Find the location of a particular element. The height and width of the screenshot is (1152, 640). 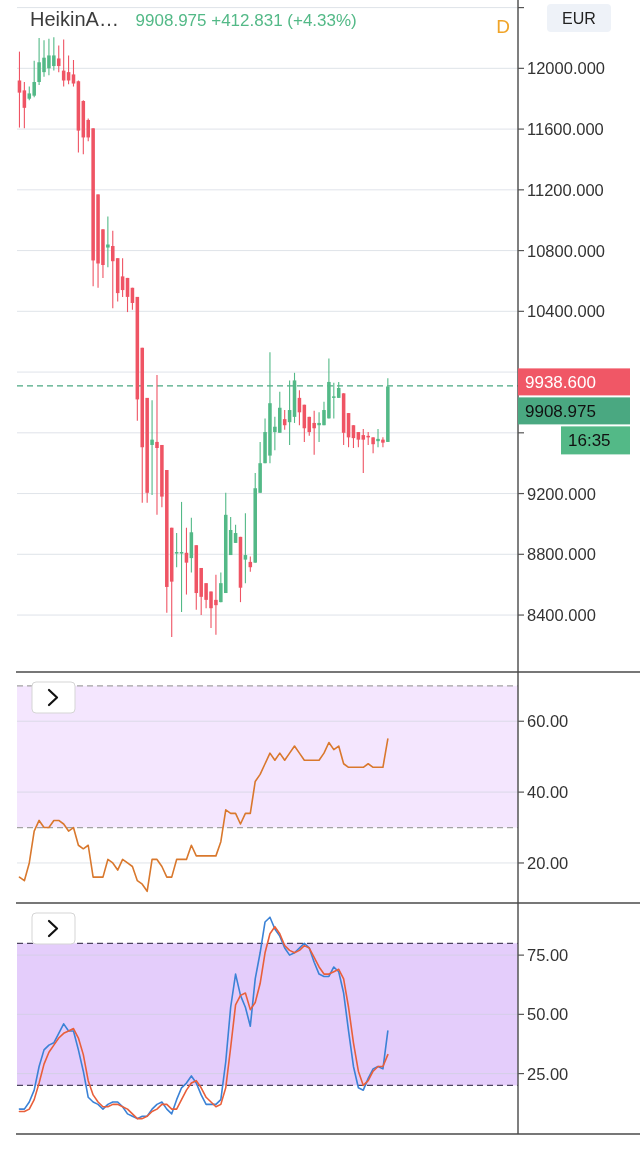

y-tick-label: 9200.000 is located at coordinates (561, 493).